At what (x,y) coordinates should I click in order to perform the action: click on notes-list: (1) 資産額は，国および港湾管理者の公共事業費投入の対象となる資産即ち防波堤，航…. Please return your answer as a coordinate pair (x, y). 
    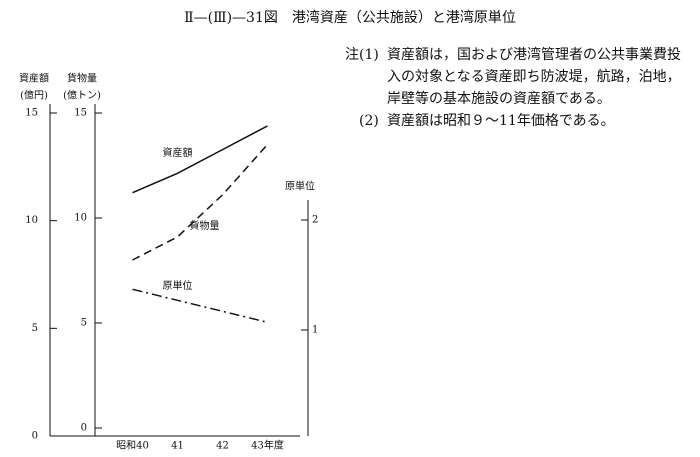
    Looking at the image, I should click on (524, 88).